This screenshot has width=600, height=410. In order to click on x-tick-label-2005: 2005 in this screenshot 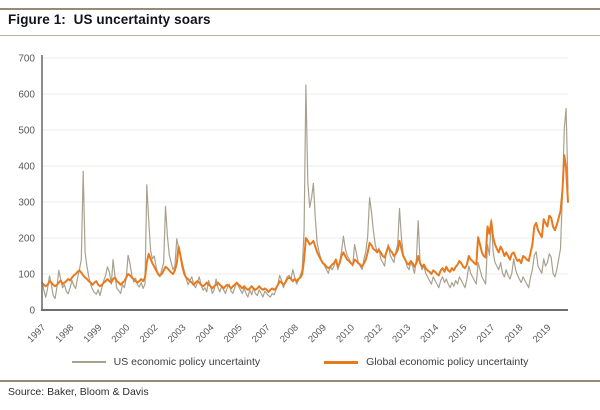, I will do `click(233, 333)`.